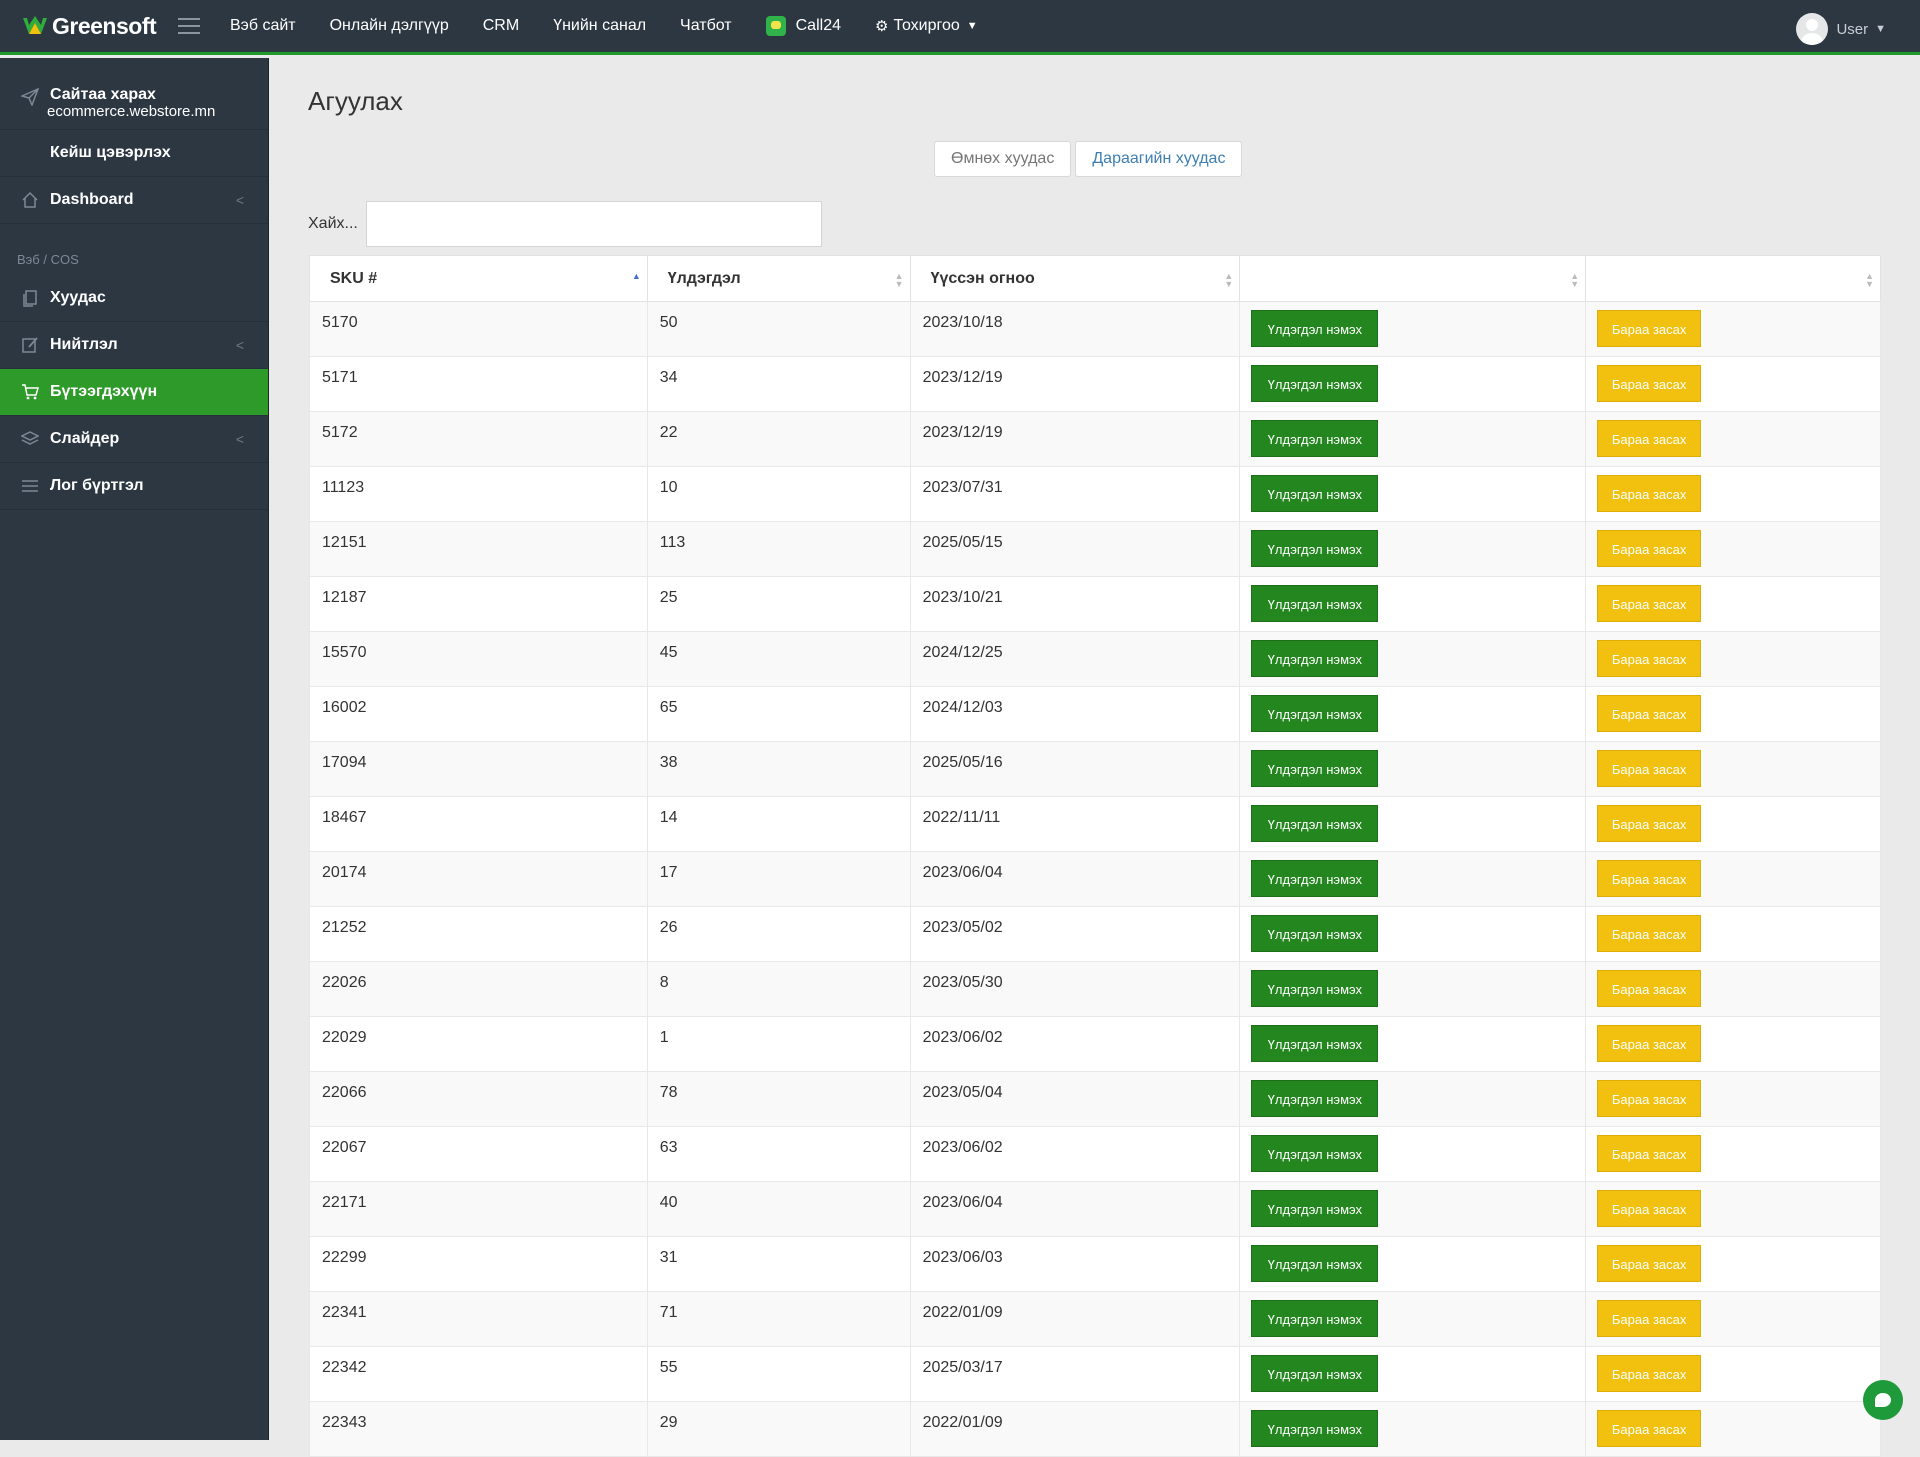  What do you see at coordinates (778, 278) in the screenshot?
I see `column-header-stock: Үлдэгдэл ▲ ▼` at bounding box center [778, 278].